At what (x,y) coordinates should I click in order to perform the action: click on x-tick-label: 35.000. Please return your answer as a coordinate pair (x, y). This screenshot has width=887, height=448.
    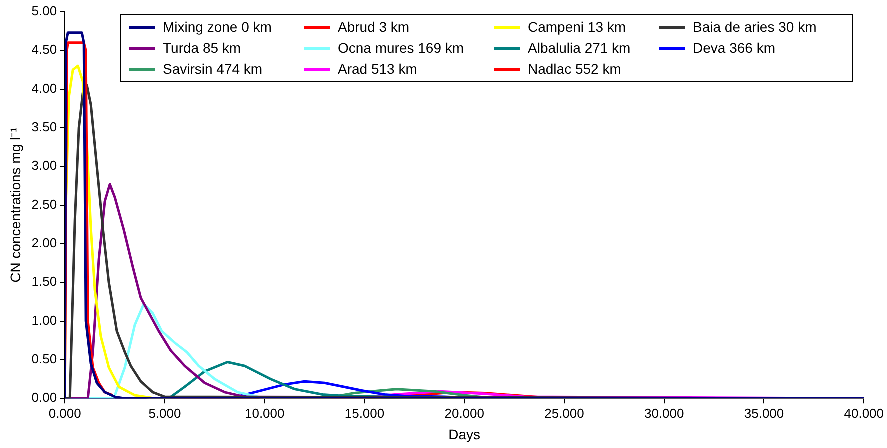
    Looking at the image, I should click on (764, 413).